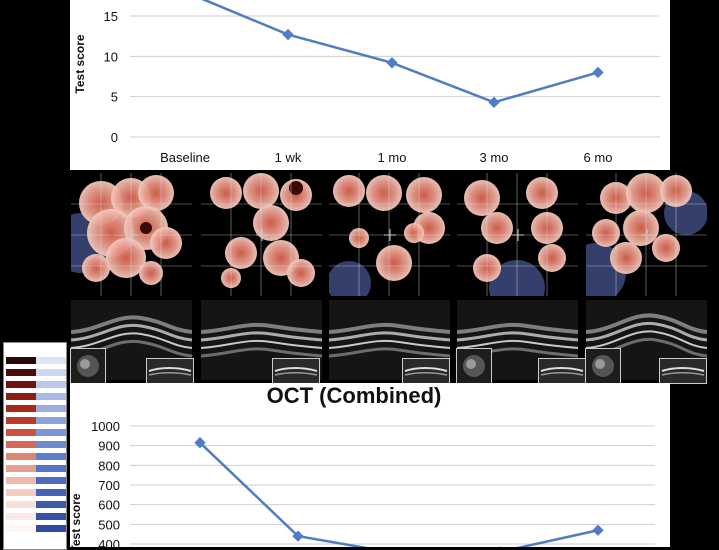 The image size is (719, 550). I want to click on y-tick-label: 800, so click(109, 465).